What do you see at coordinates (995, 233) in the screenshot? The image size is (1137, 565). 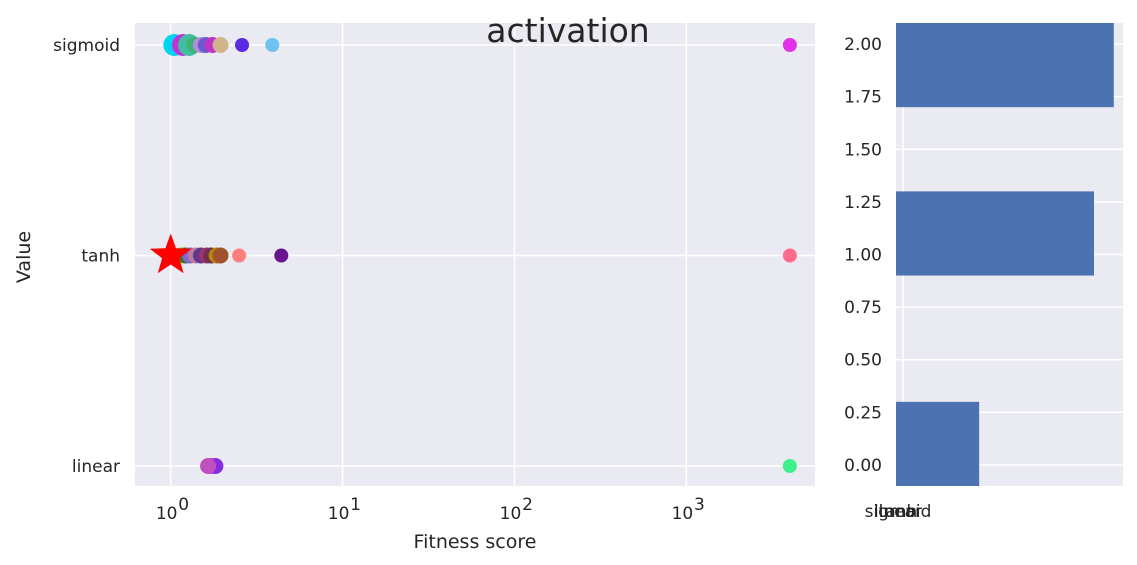 I see `bar-tanh` at bounding box center [995, 233].